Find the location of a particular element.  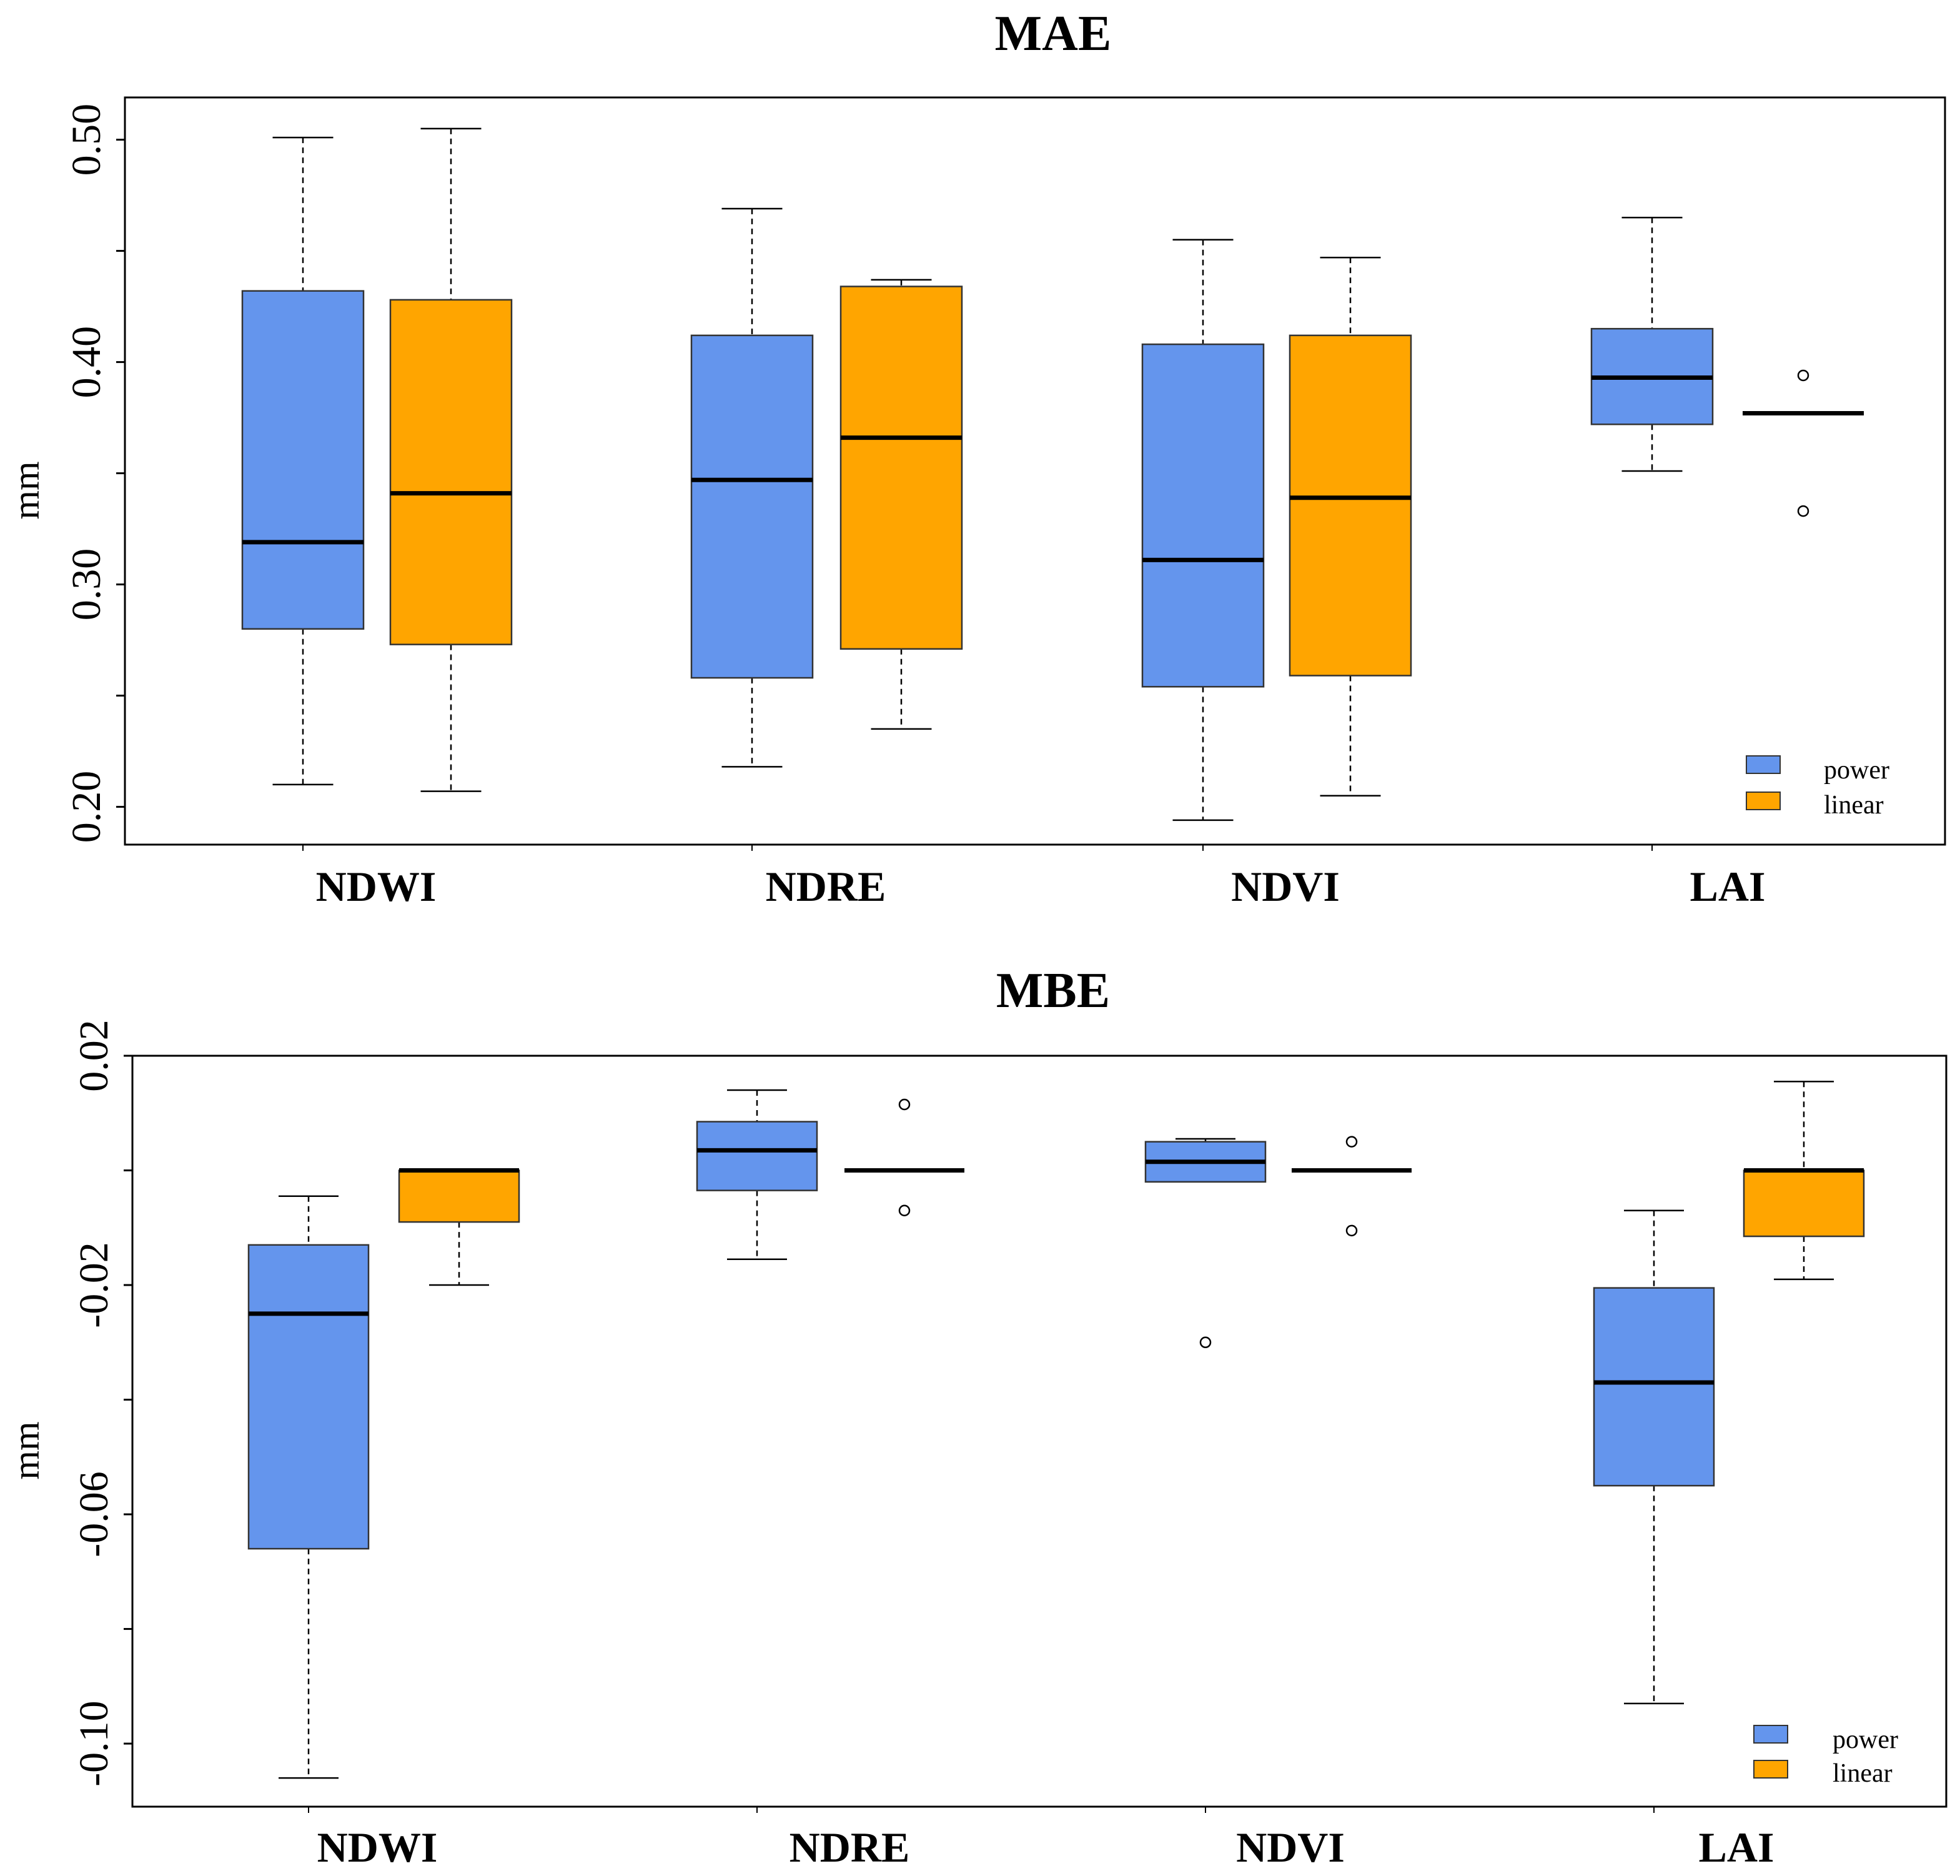

mae-legend-label-power: power is located at coordinates (1856, 771).